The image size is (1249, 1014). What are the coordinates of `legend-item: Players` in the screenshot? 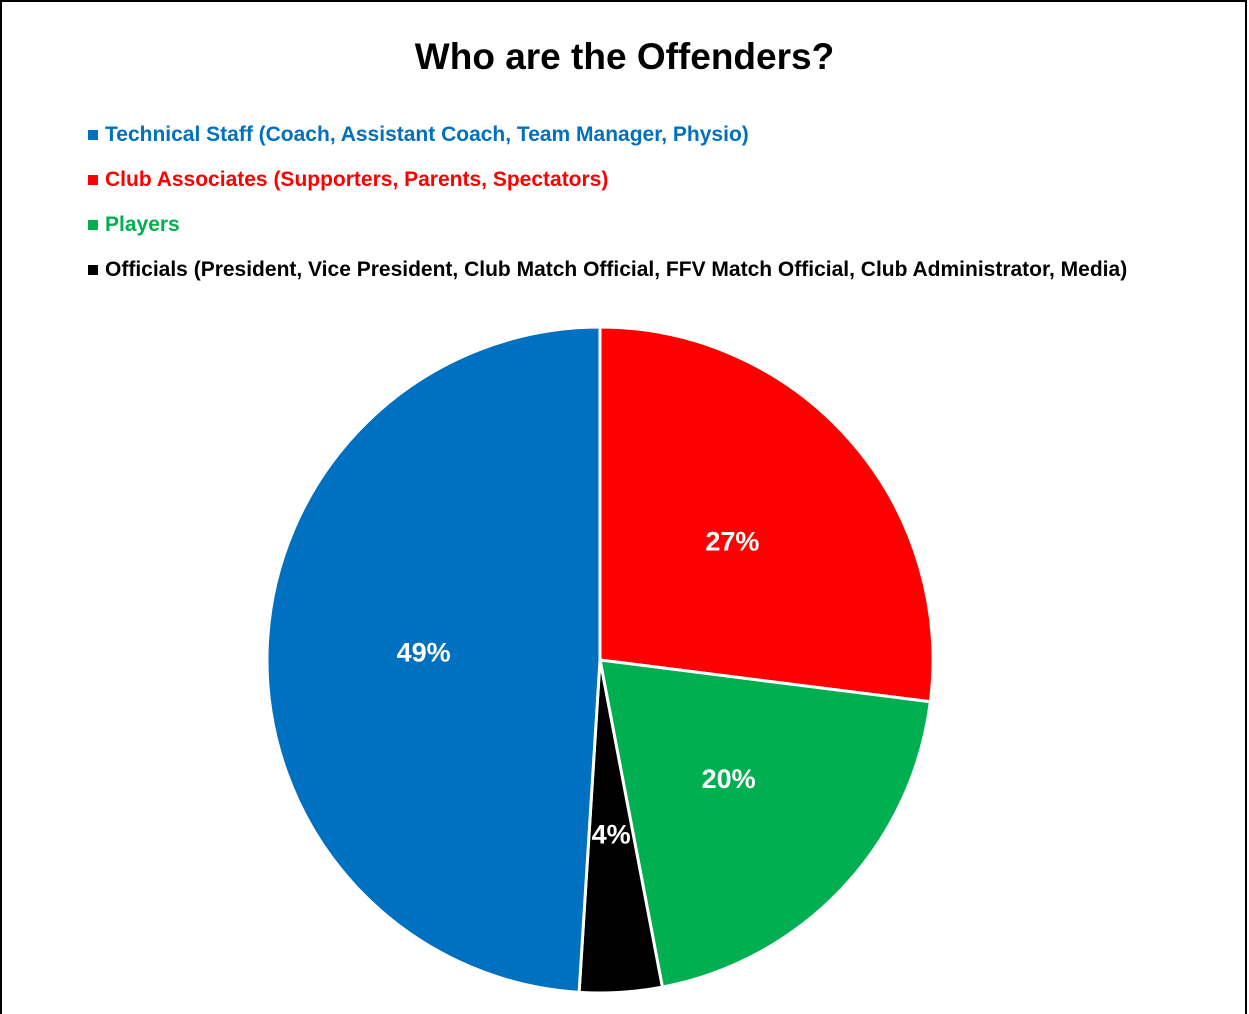 It's located at (607, 224).